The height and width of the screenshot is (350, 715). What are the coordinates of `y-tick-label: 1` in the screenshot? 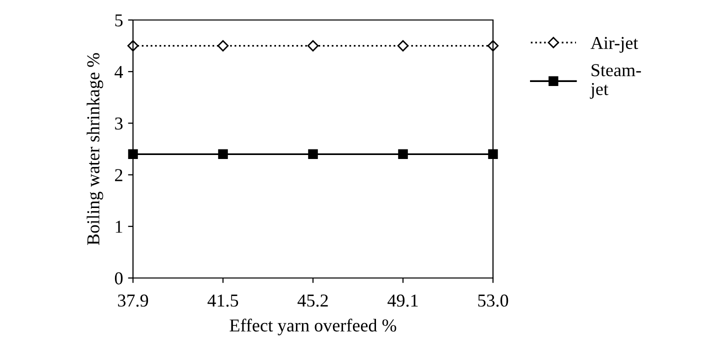 It's located at (119, 226).